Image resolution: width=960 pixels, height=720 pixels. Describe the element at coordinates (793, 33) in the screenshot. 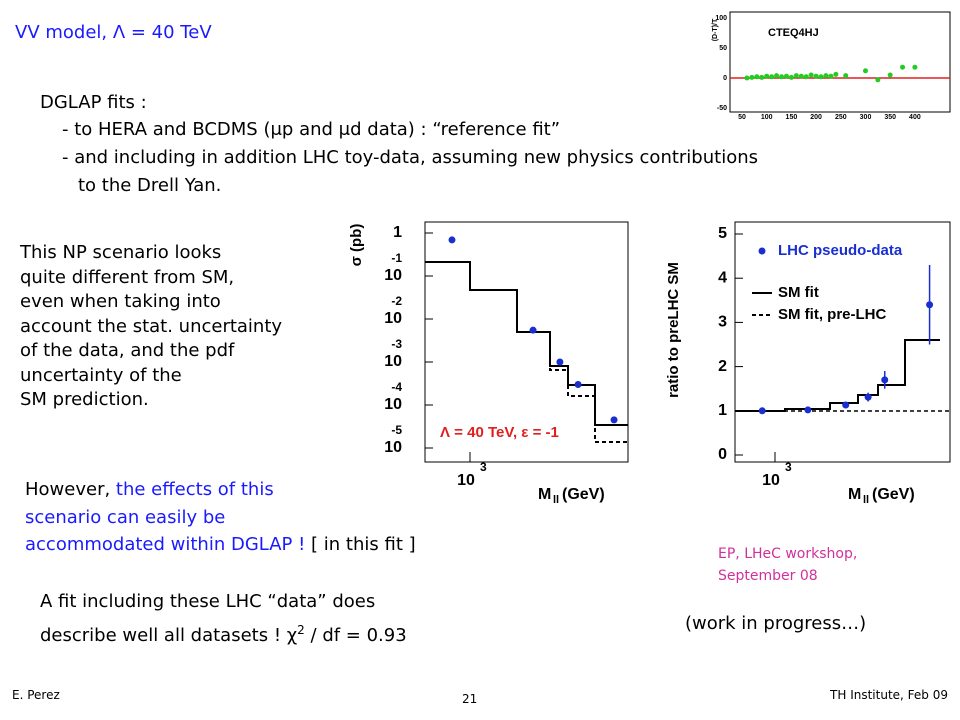

I see `inset-label: CTEQ4HJ` at that location.